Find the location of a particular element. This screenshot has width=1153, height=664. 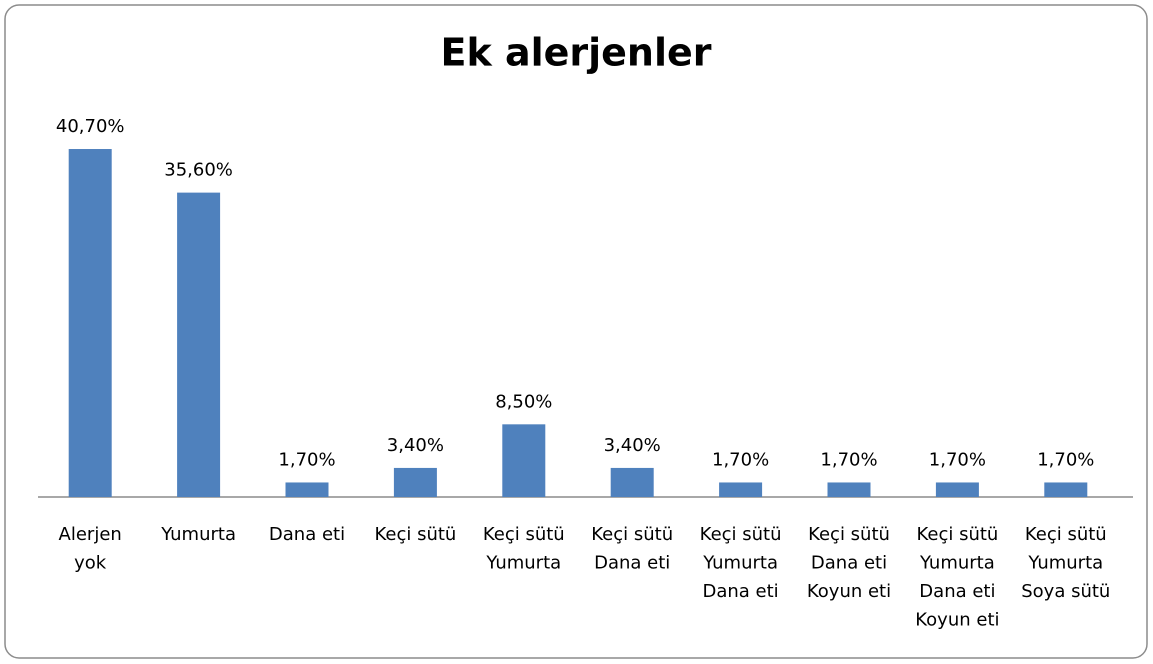

chart-title: Ek alerjenler is located at coordinates (575, 53).